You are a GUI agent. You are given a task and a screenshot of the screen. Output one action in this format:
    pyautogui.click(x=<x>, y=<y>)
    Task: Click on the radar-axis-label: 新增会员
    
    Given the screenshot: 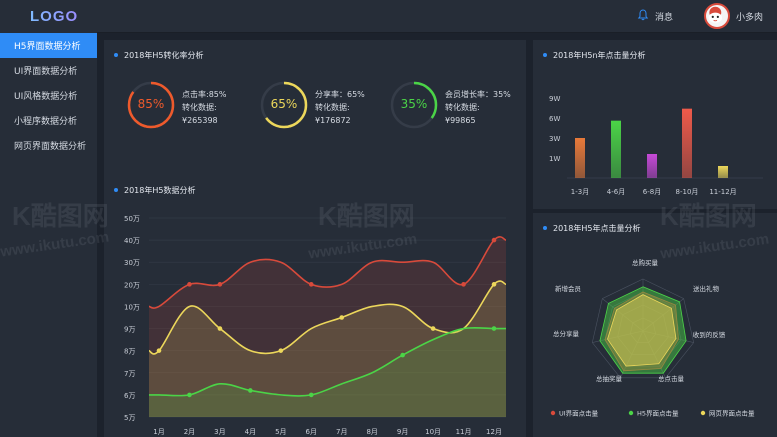 What is the action you would take?
    pyautogui.click(x=568, y=288)
    